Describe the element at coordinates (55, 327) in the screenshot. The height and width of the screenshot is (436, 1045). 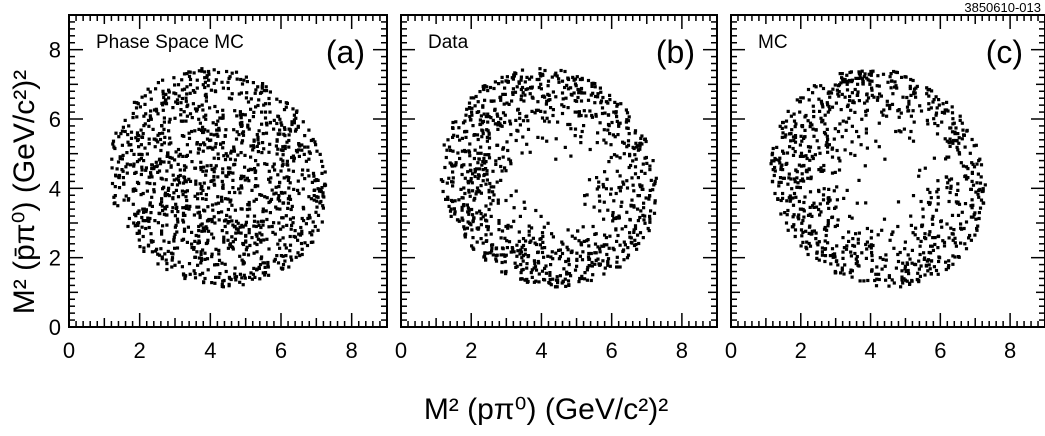
I see `y-tick-label: 0` at that location.